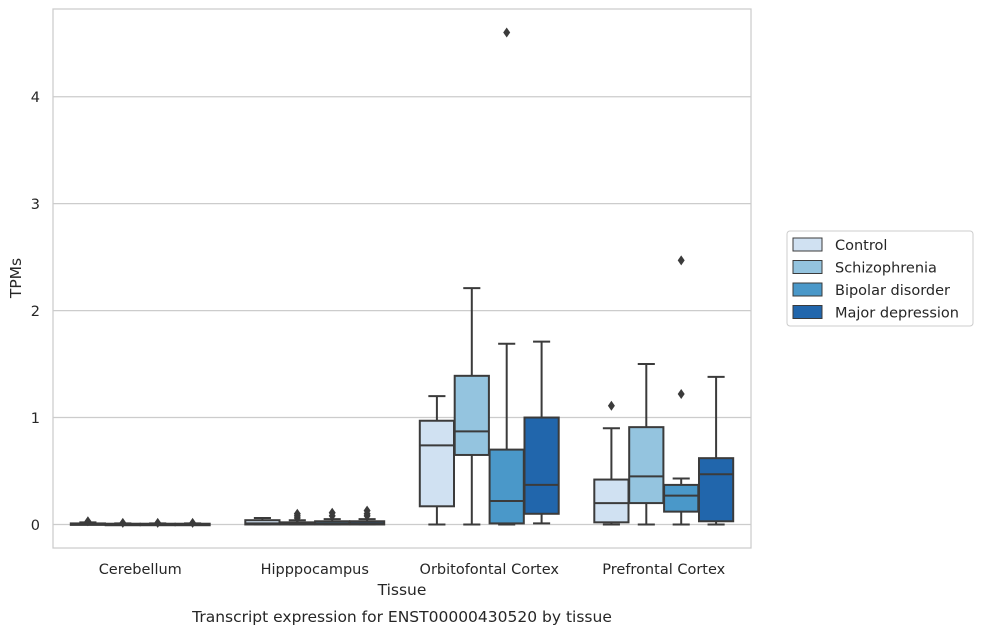 This screenshot has height=634, width=983. I want to click on y-tick-label: 3, so click(35, 205).